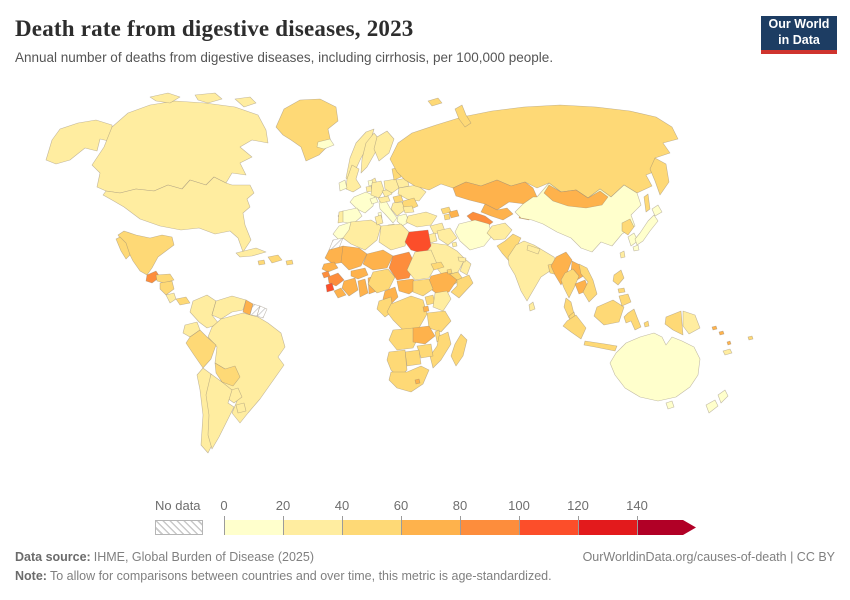  Describe the element at coordinates (179, 516) in the screenshot. I see `legend-no-data: No data` at that location.